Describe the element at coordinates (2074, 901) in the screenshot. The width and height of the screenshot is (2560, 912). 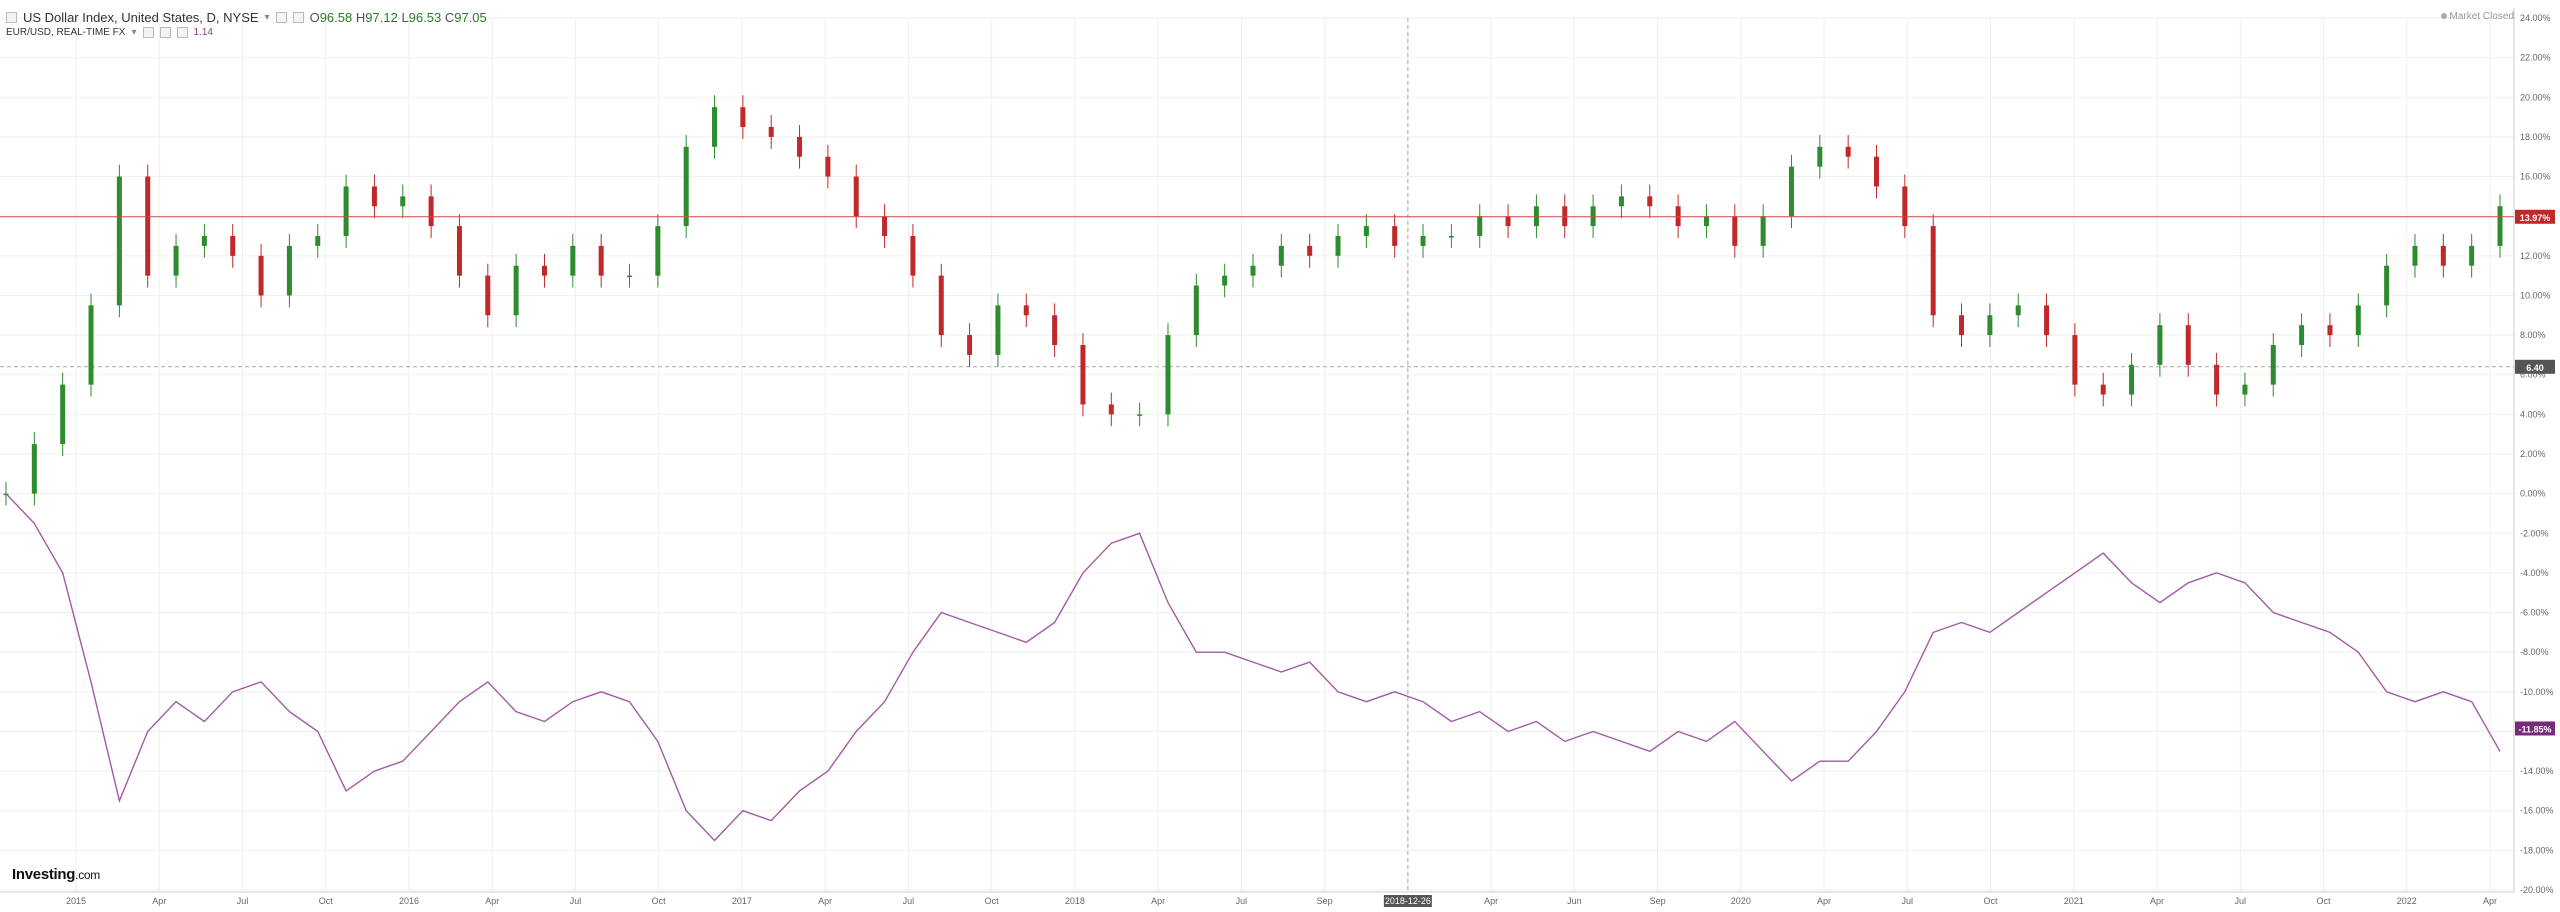
I see `x-tick-label: 2021` at that location.